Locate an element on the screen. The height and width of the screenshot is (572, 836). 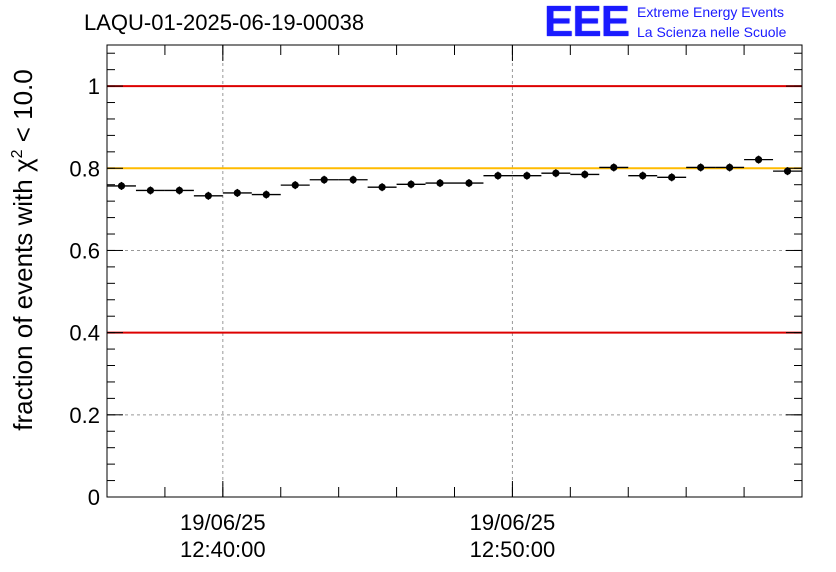
logo-line-2: La Scienza nelle Scuole is located at coordinates (712, 32).